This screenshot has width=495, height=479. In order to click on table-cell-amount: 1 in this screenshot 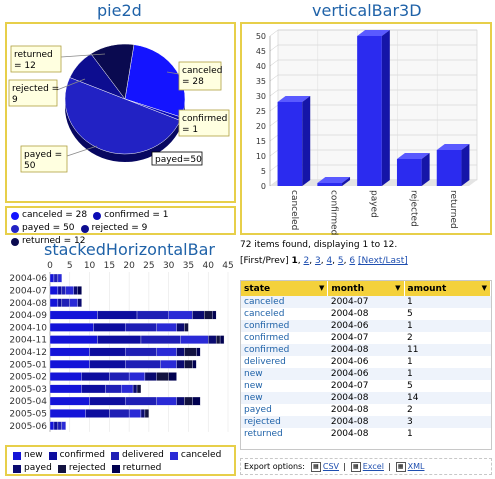, I will do `click(447, 302)`.